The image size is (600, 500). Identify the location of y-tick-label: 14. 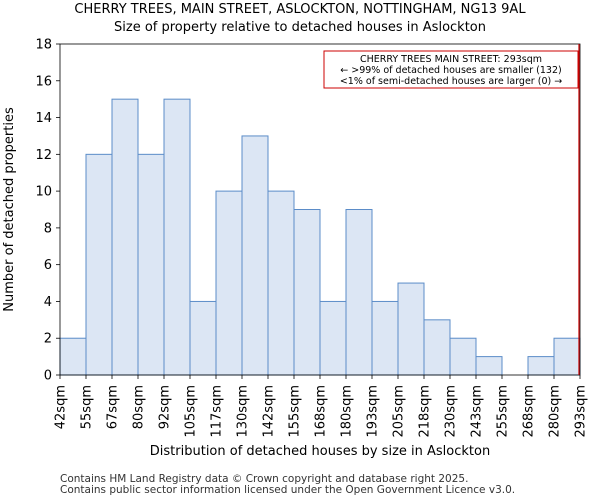
(43, 118).